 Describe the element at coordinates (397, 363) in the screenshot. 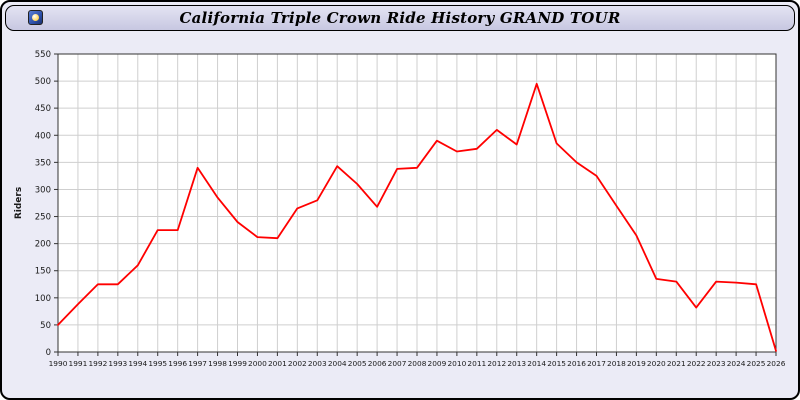

I see `svg-text: 2007` at that location.